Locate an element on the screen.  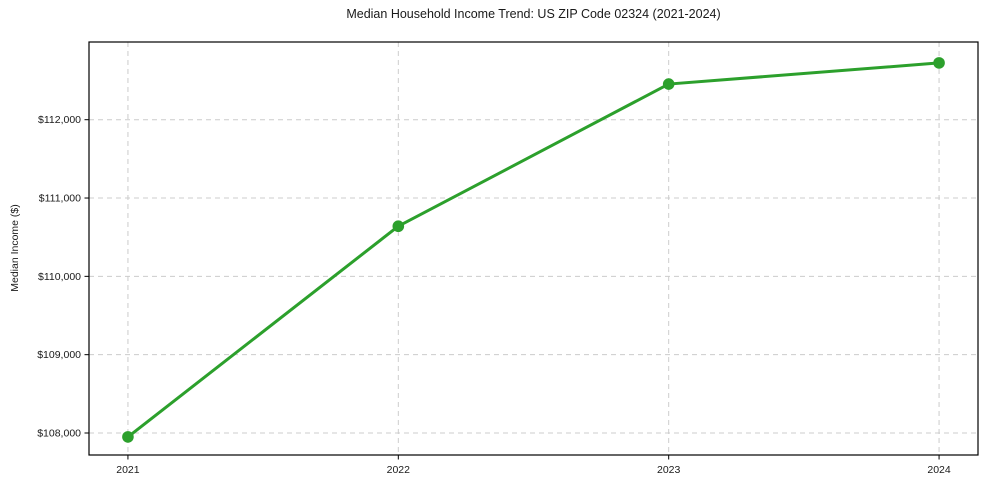
y-tick-label: $111,000 is located at coordinates (60, 199).